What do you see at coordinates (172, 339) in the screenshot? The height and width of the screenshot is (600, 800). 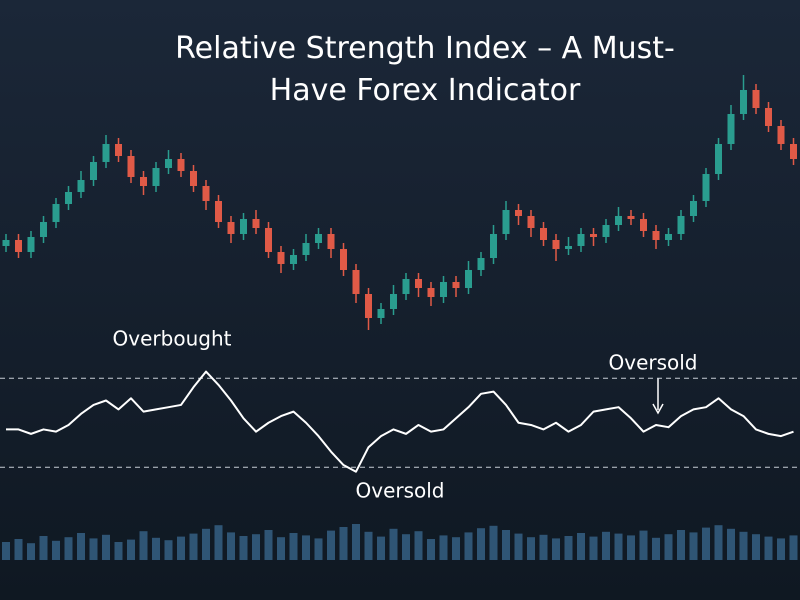 I see `annotation: Overbought` at bounding box center [172, 339].